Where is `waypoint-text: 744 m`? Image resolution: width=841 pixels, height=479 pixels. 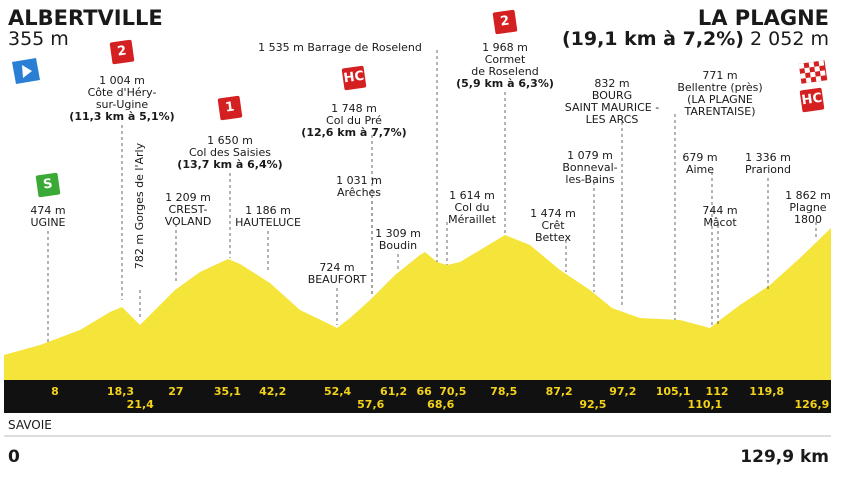 waypoint-text: 744 m is located at coordinates (720, 210).